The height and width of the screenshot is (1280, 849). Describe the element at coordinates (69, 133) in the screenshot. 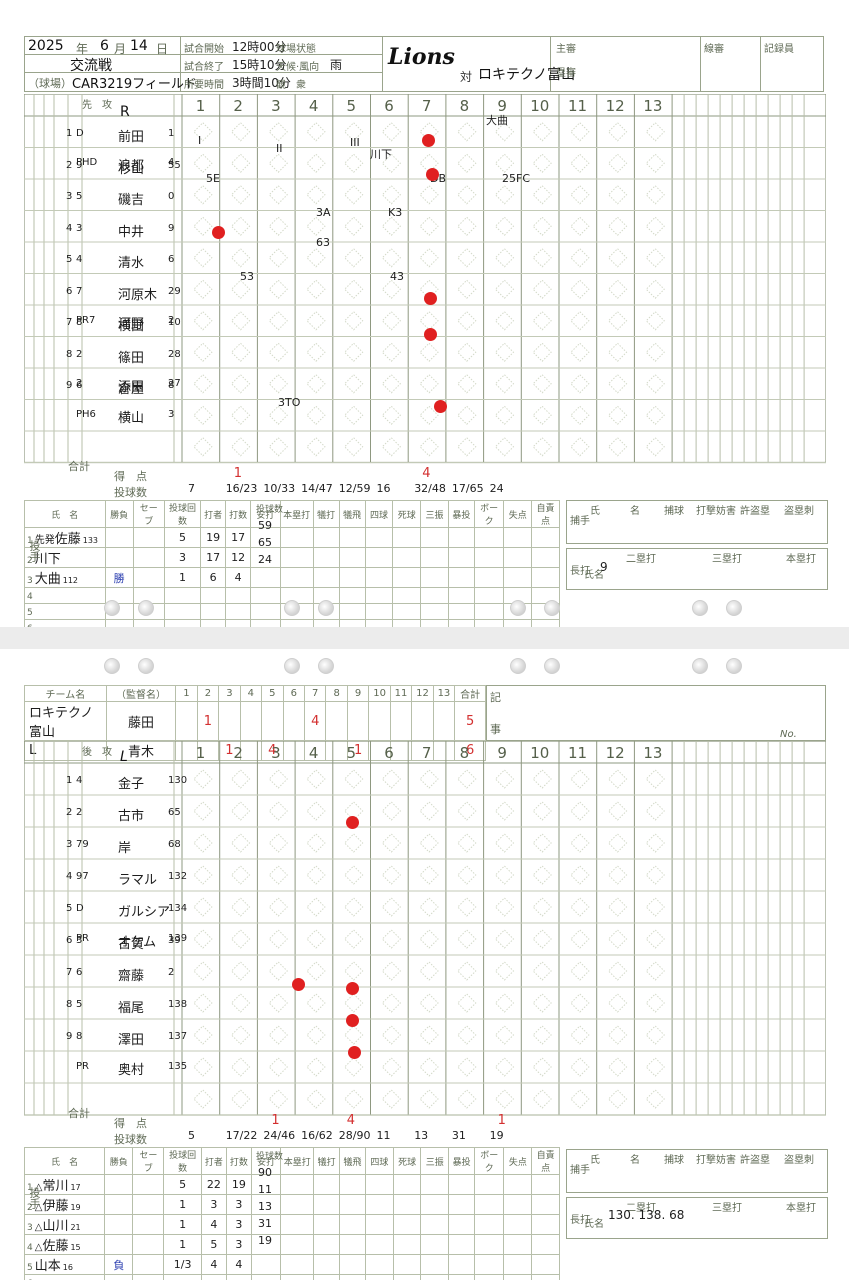

I see `batter-order: 1` at that location.